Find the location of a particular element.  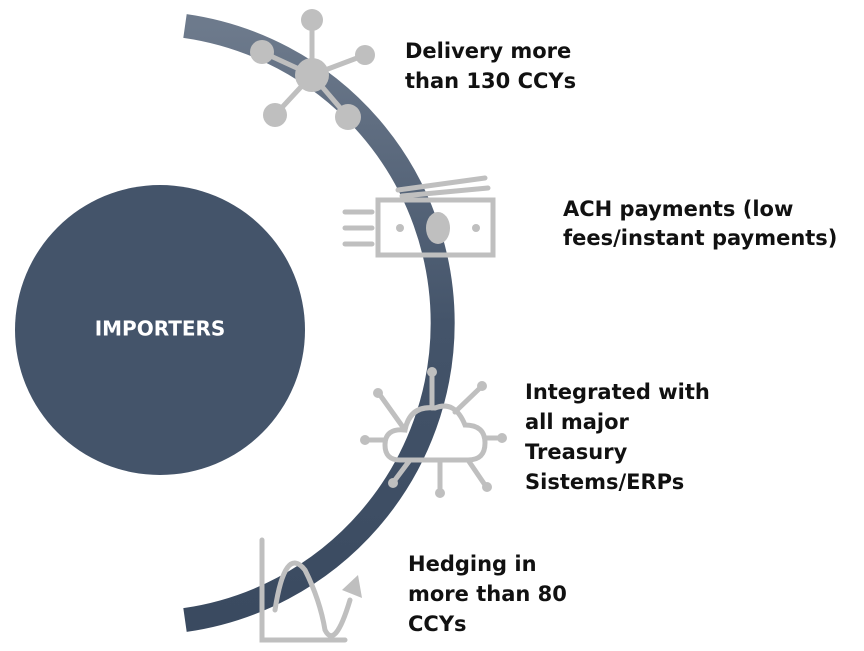

item-text: all major is located at coordinates (577, 422).